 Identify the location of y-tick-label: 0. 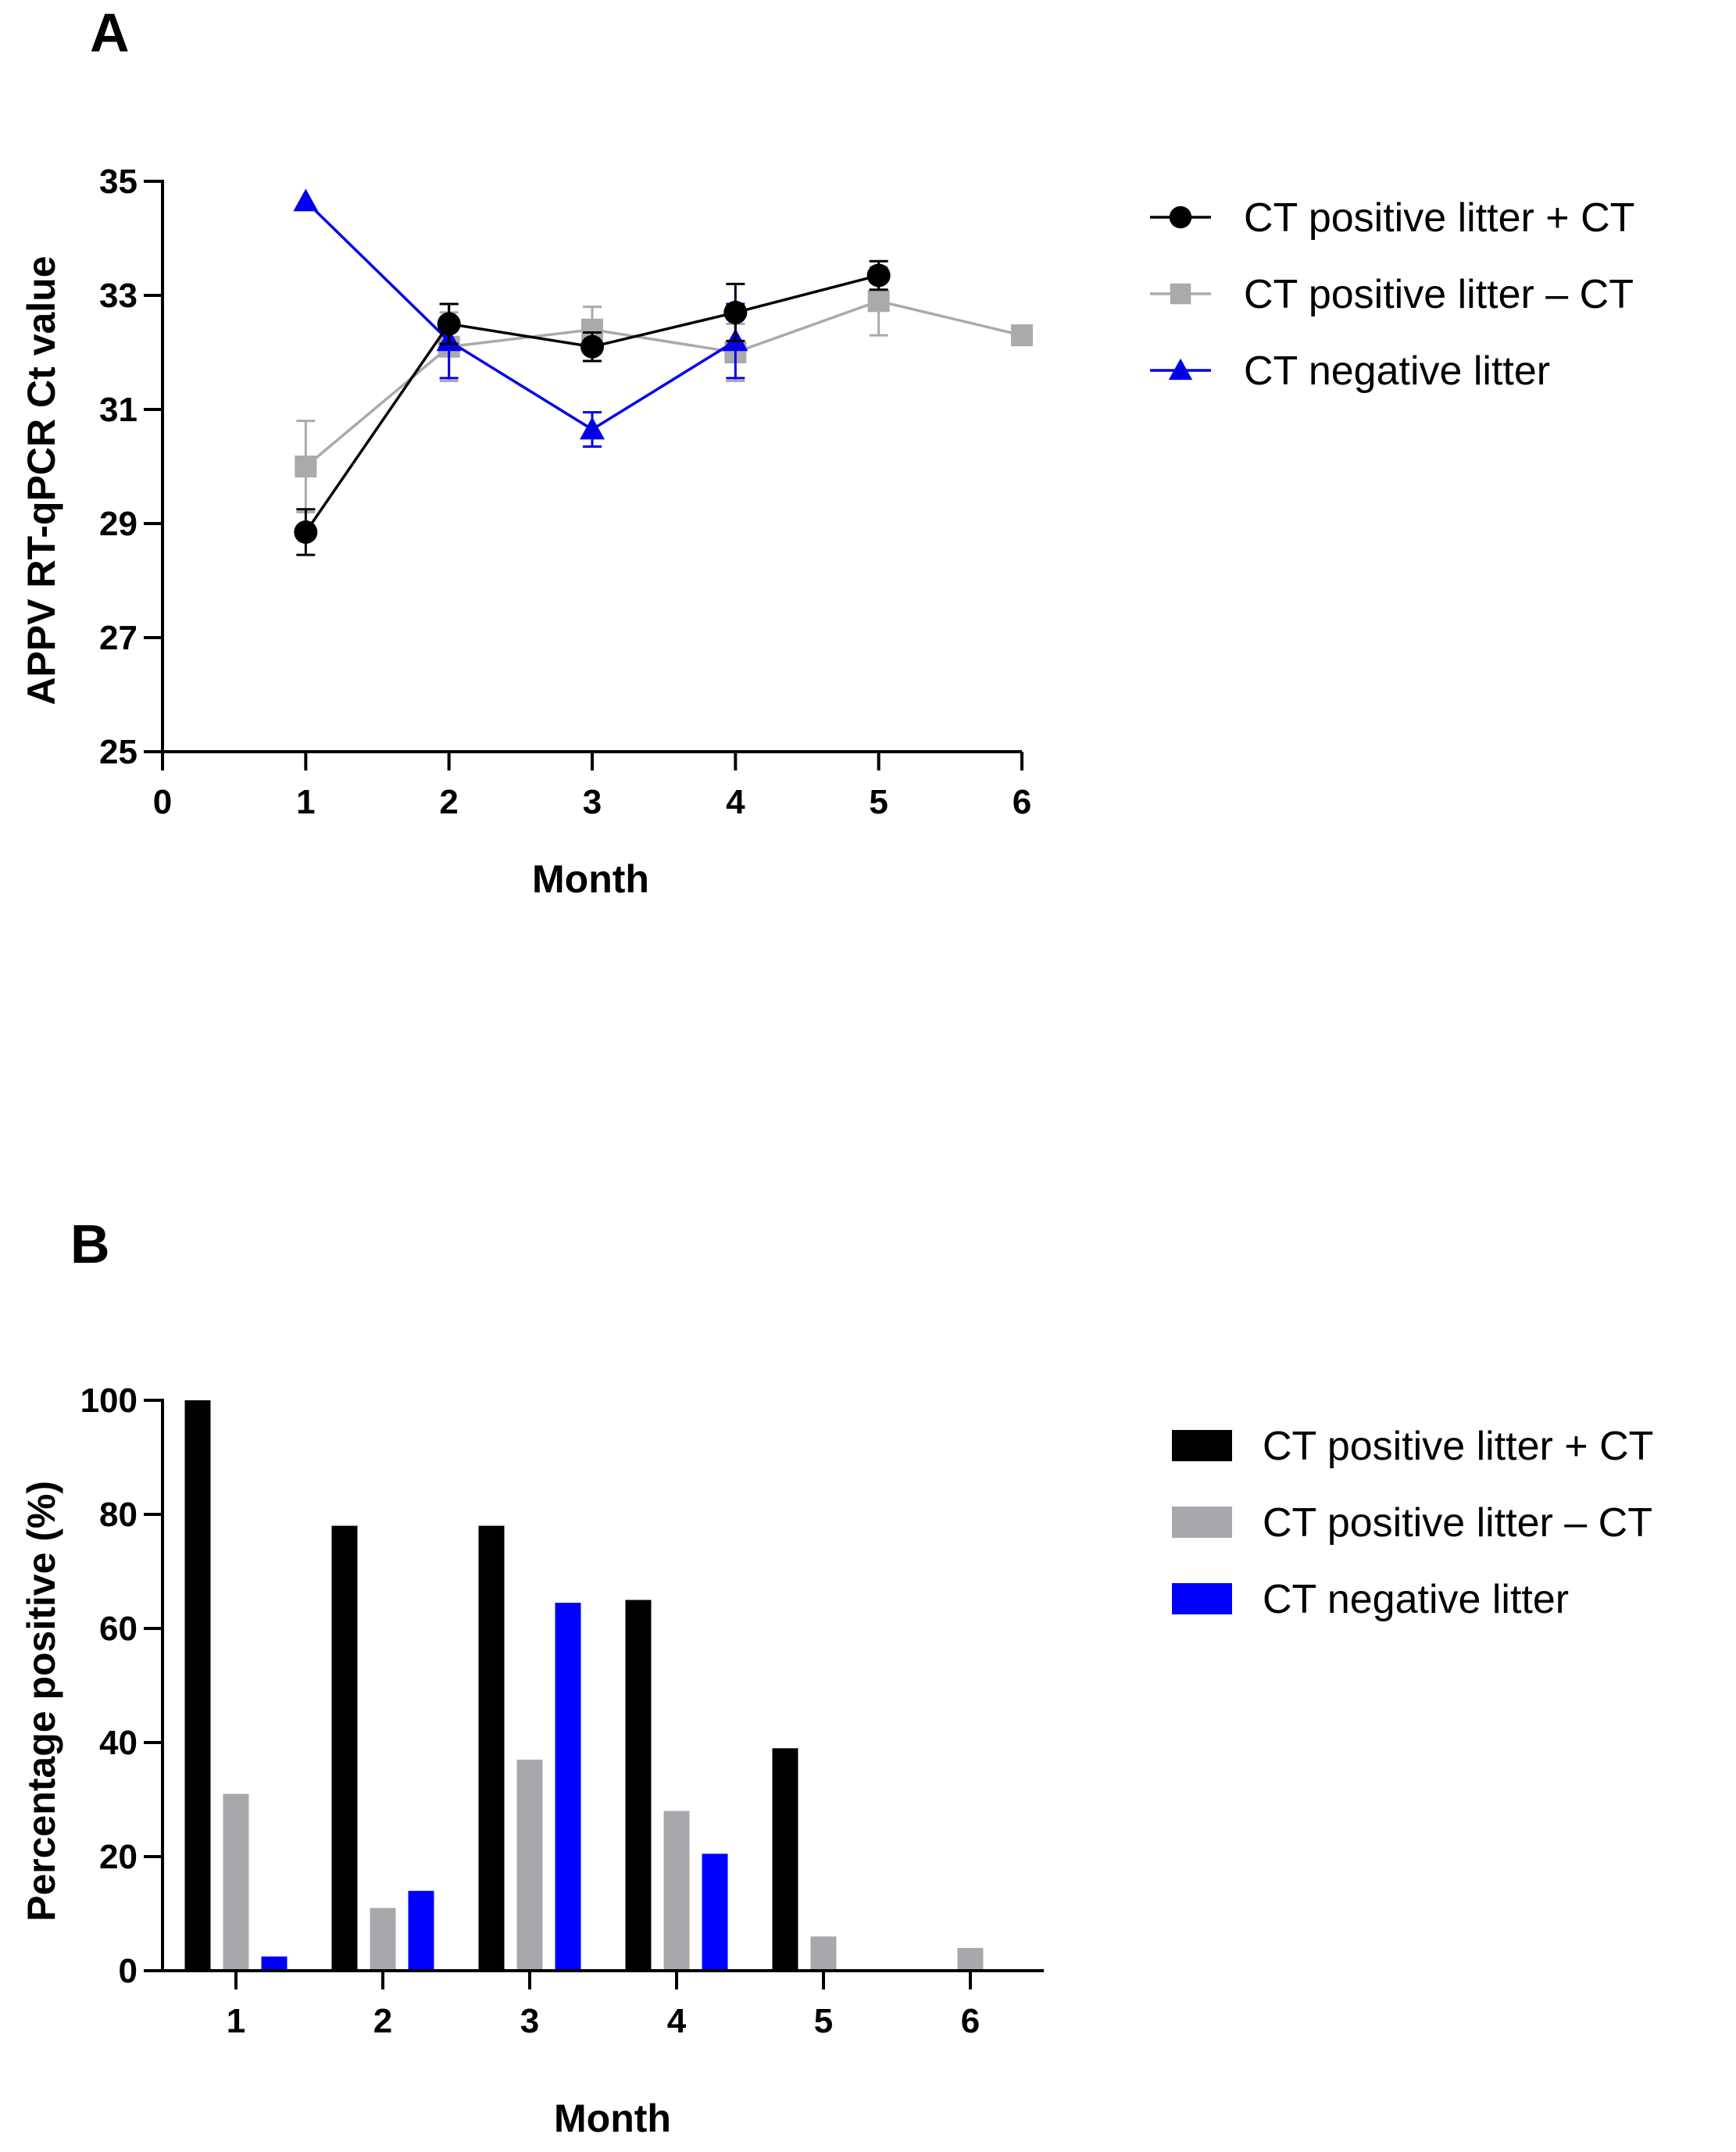
(128, 1971).